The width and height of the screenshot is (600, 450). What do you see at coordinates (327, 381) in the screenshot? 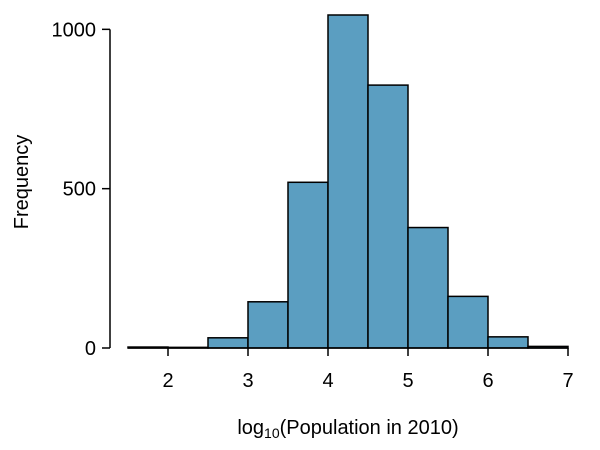
I see `x-tick-label: 4` at bounding box center [327, 381].